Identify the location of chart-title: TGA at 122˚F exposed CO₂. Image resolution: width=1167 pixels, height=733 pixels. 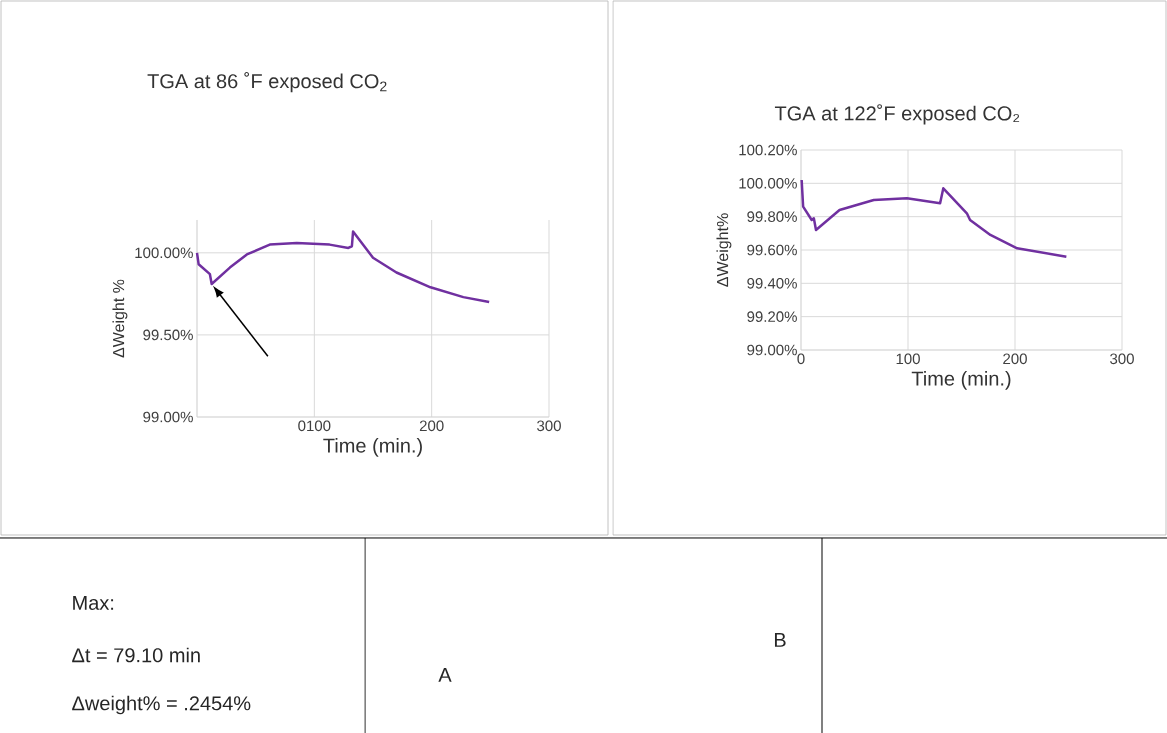
(897, 114).